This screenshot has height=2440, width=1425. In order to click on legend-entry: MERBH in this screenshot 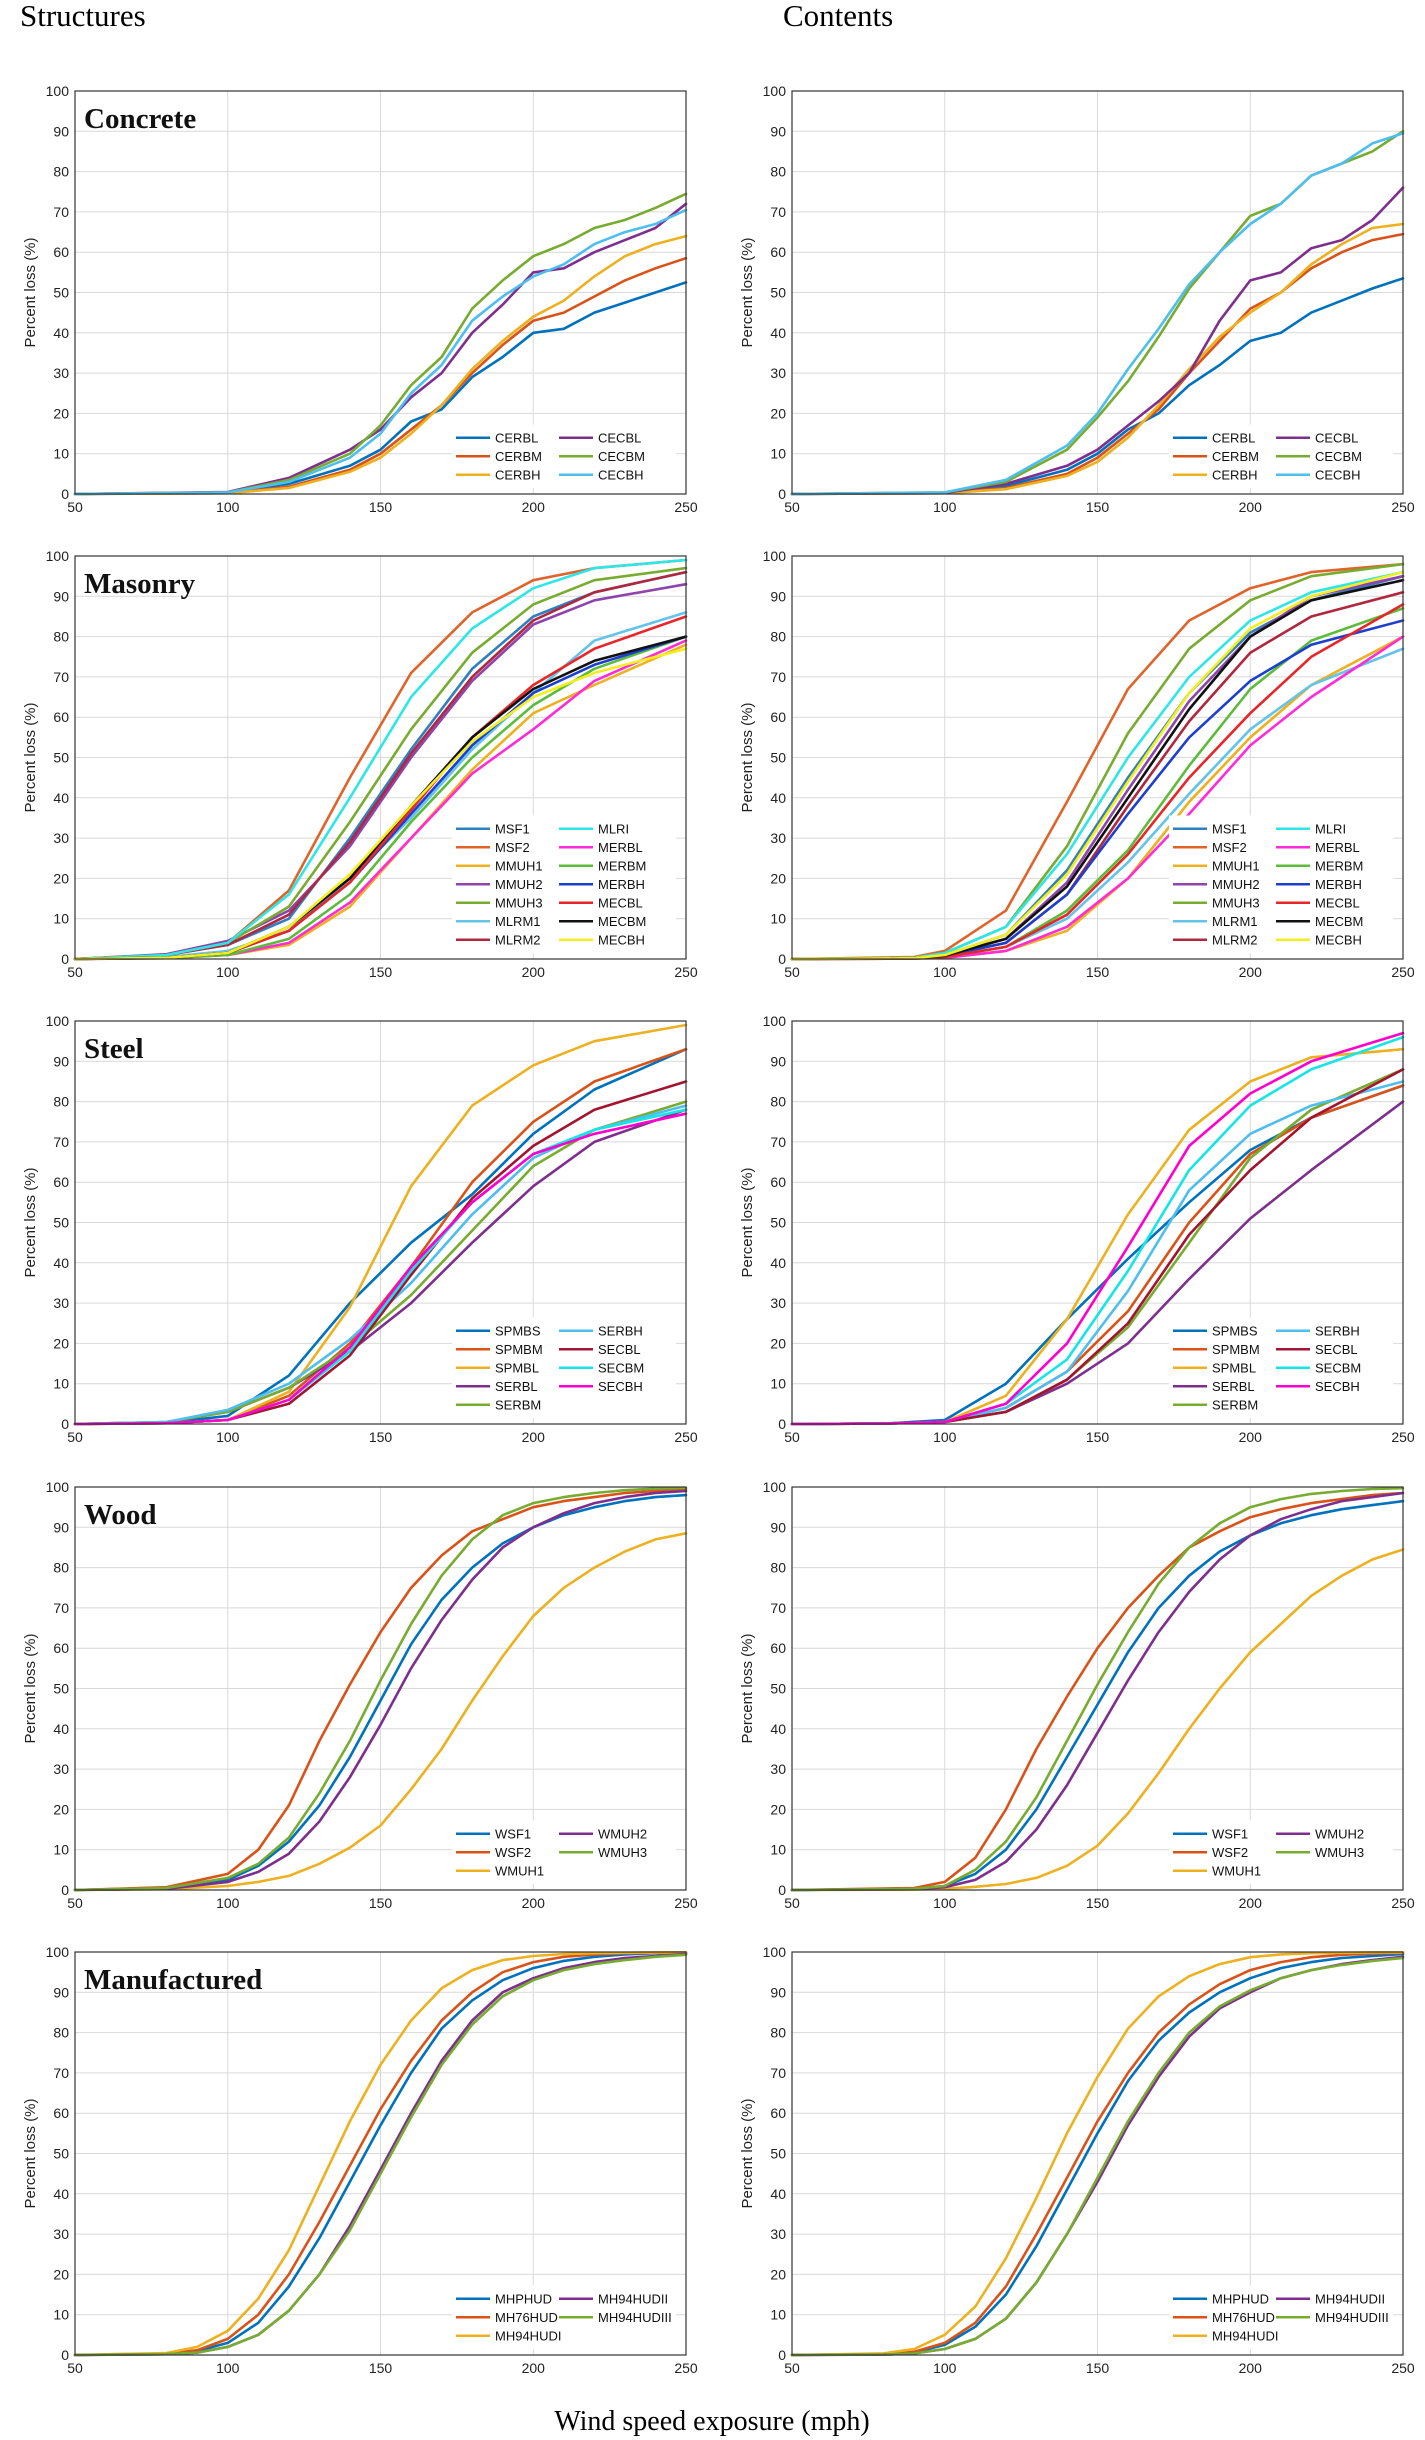, I will do `click(621, 884)`.